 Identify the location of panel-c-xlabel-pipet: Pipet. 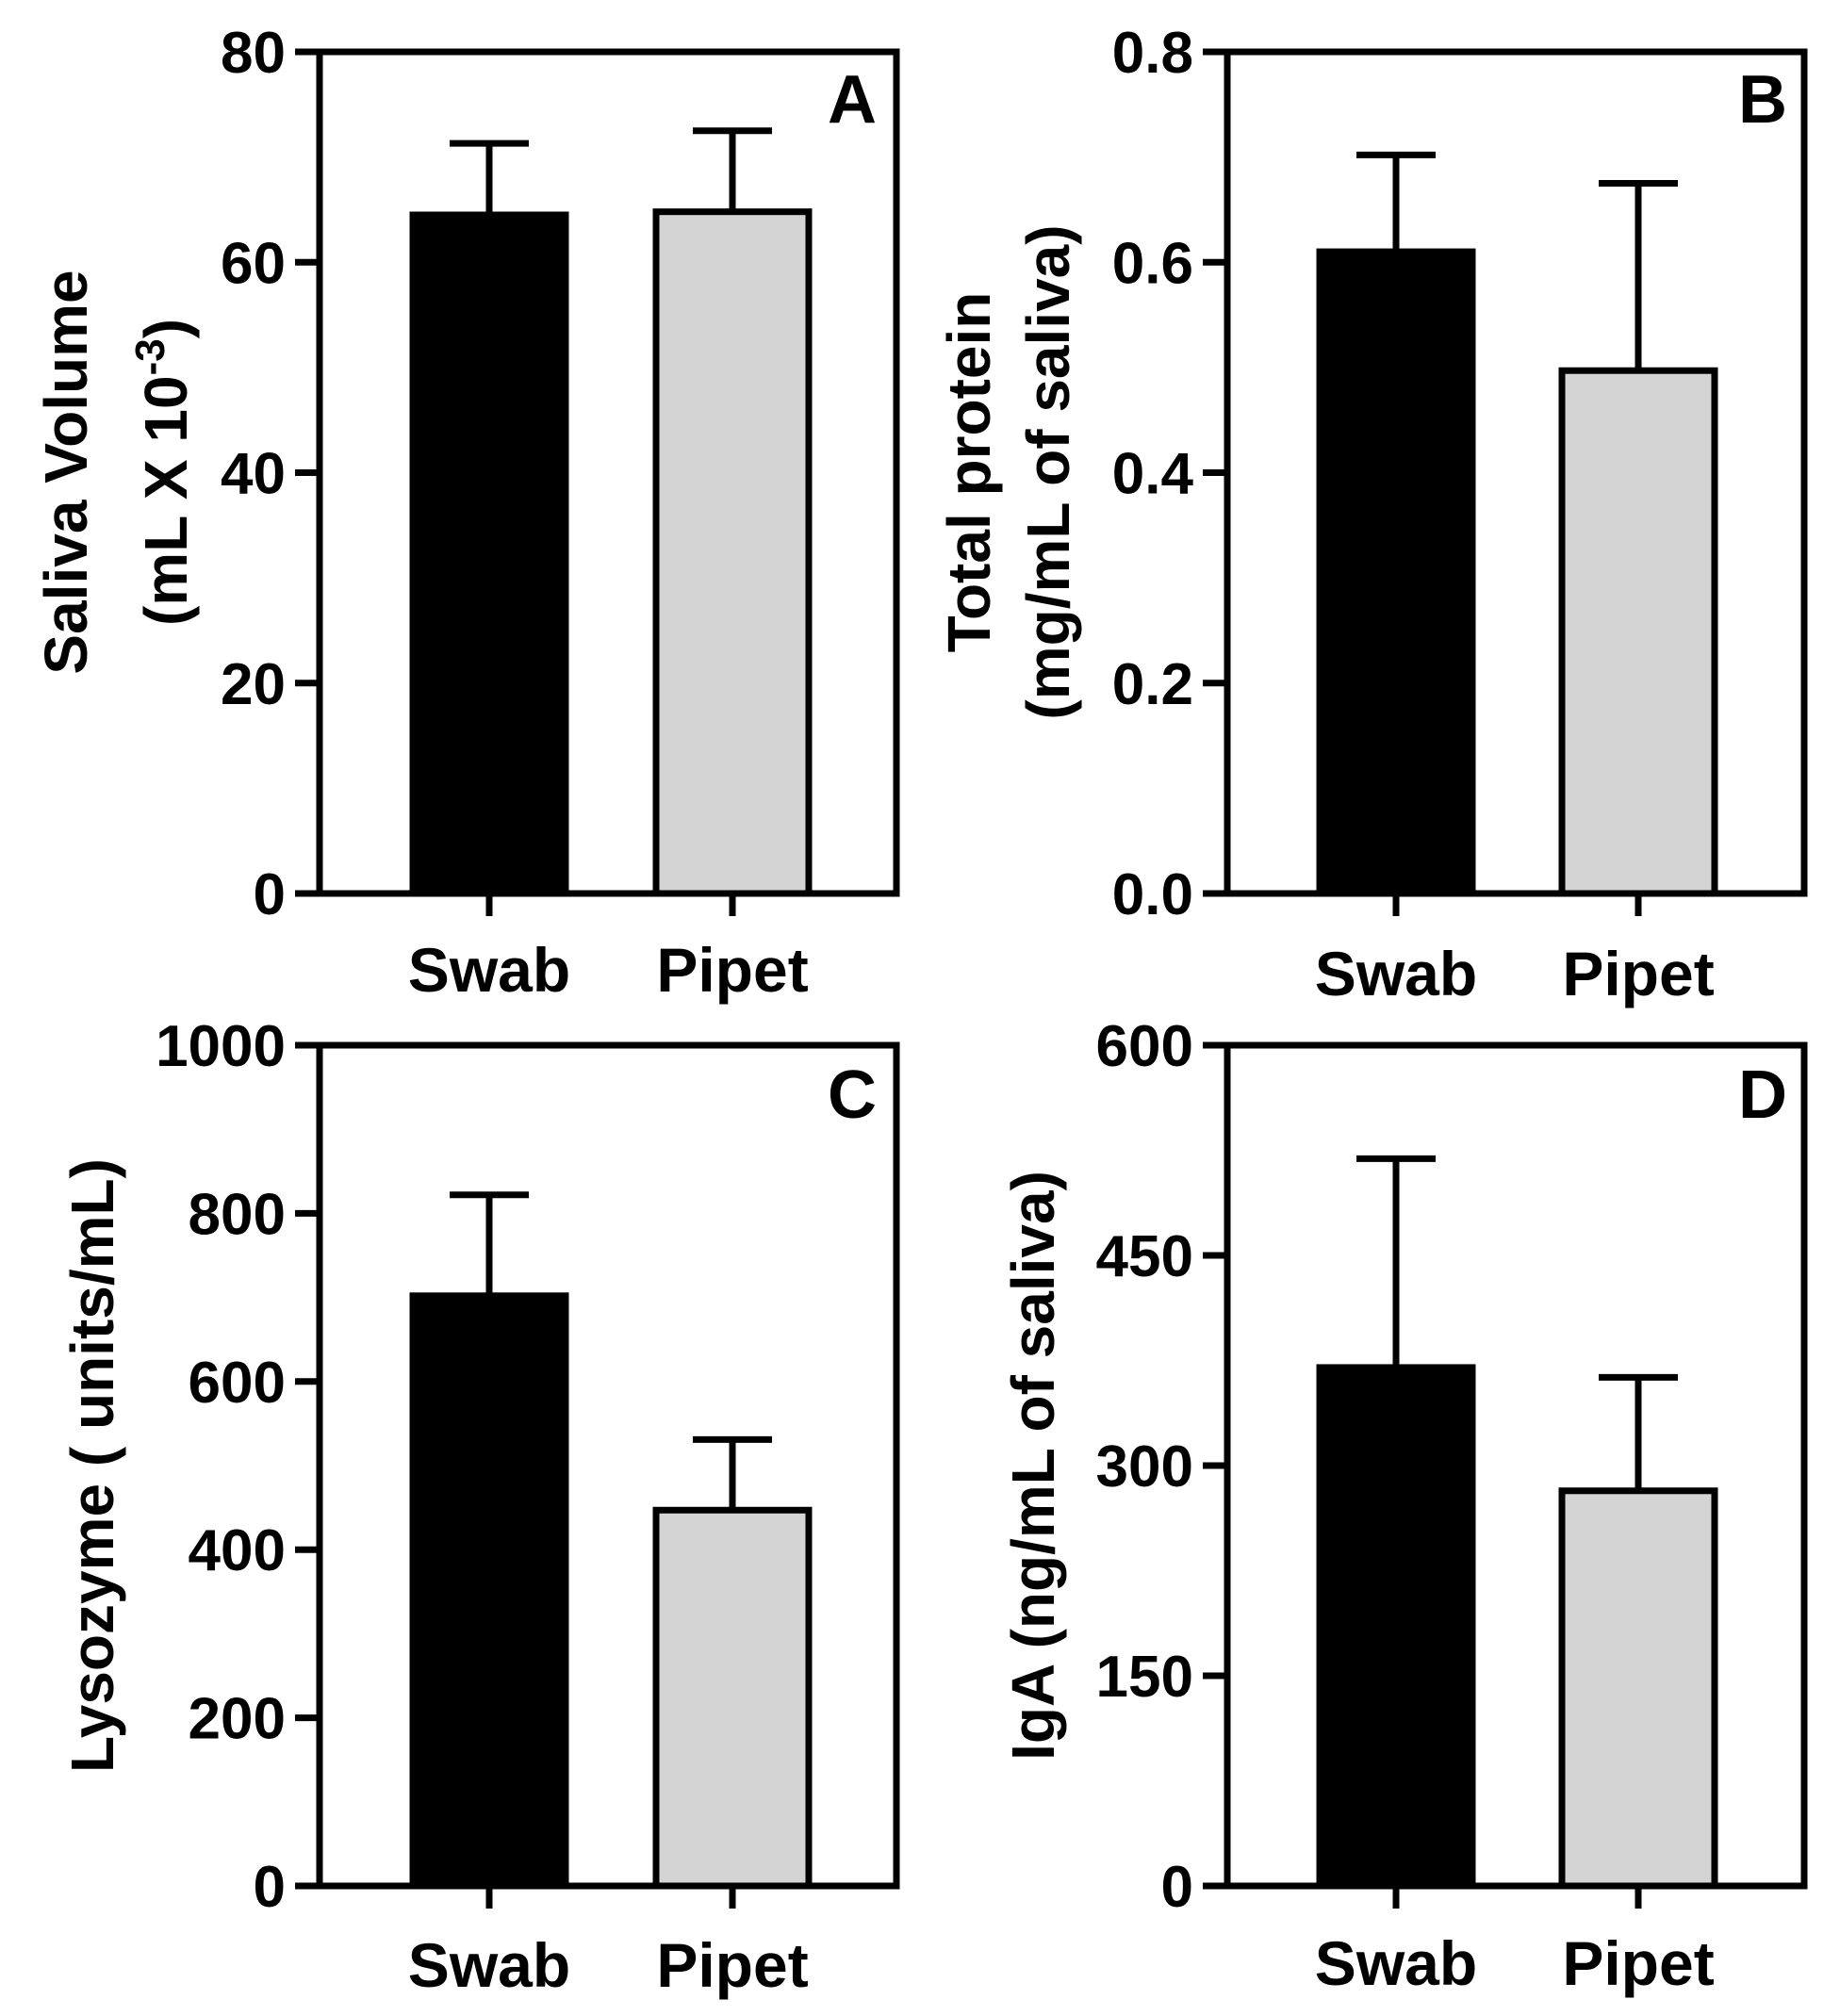
(732, 1965).